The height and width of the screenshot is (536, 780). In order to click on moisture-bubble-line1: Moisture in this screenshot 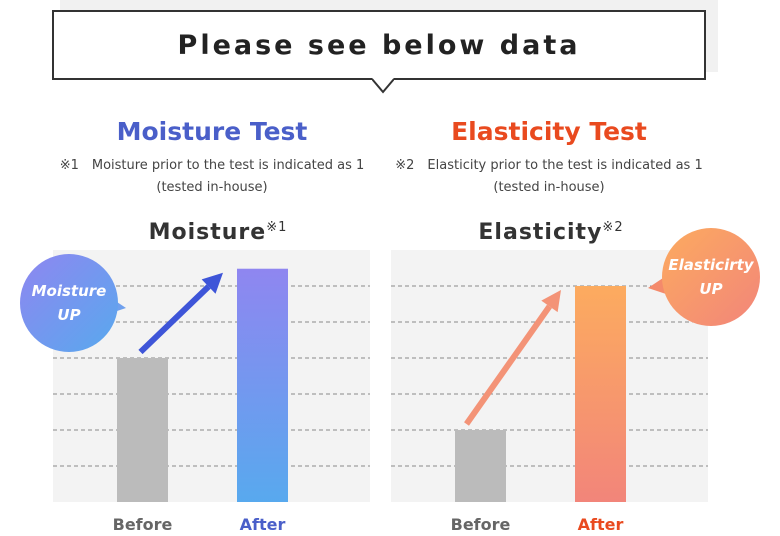, I will do `click(69, 291)`.